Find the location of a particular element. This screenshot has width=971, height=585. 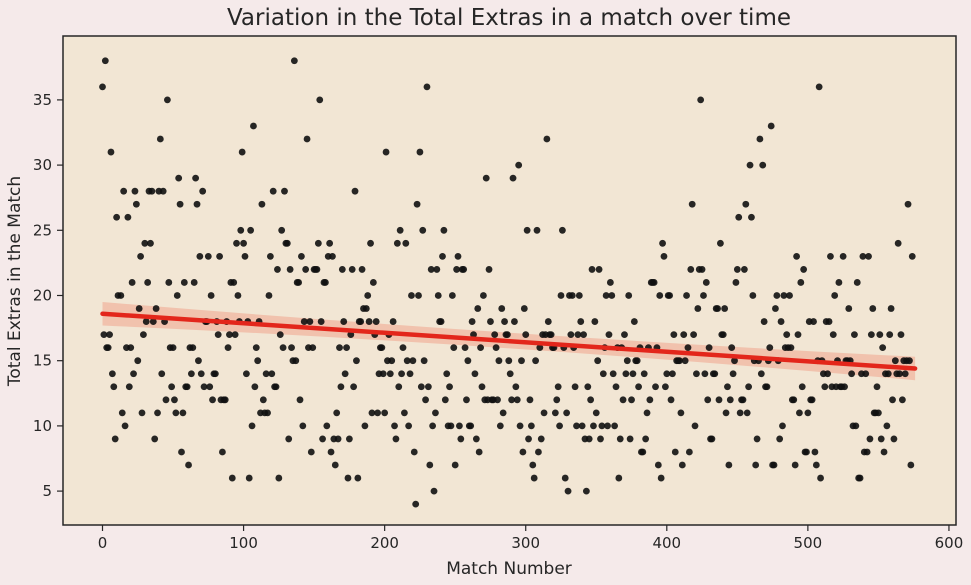

y-tick-label: 35 is located at coordinates (42, 100).